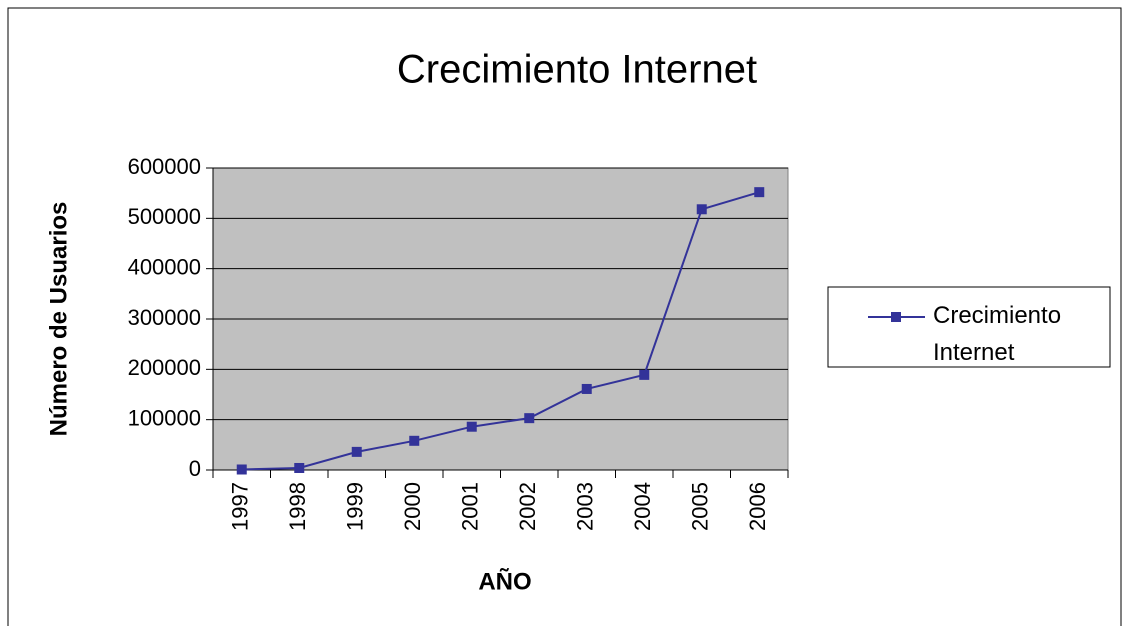 The height and width of the screenshot is (626, 1130). I want to click on chart-title: Crecimiento Internet, so click(577, 70).